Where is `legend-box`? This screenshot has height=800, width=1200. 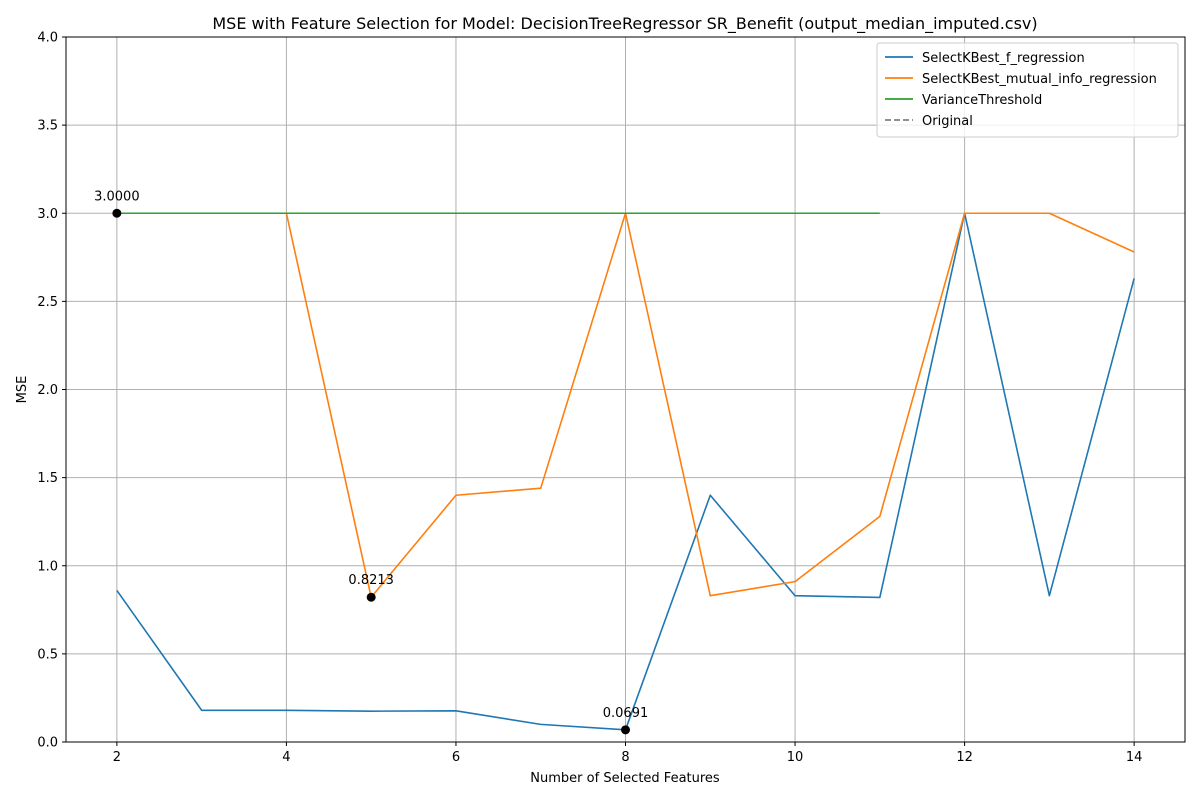 legend-box is located at coordinates (1027, 90).